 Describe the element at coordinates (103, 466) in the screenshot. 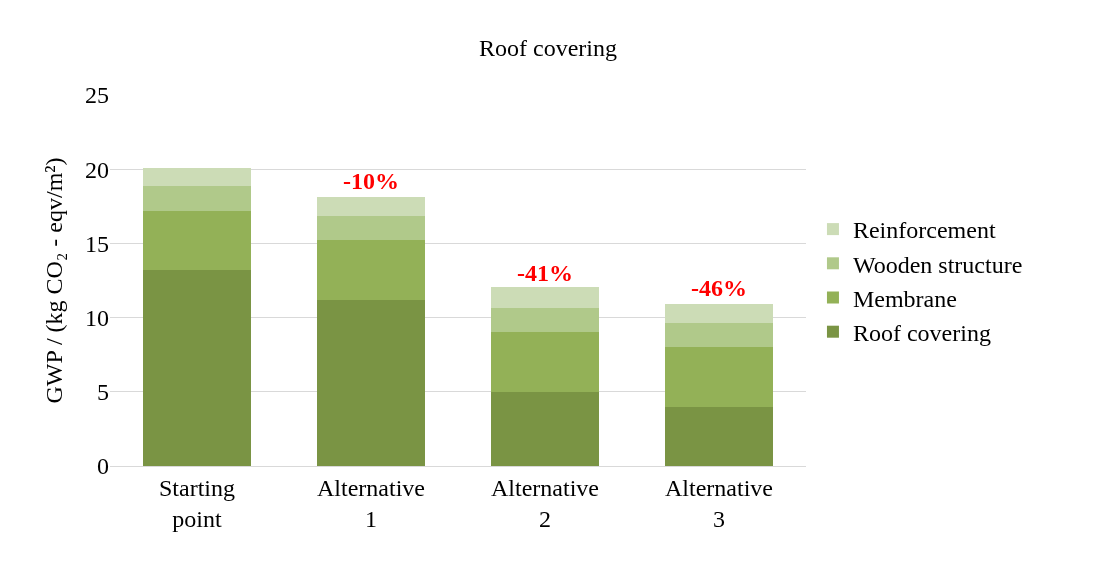

I see `y-tick-label: 0` at that location.